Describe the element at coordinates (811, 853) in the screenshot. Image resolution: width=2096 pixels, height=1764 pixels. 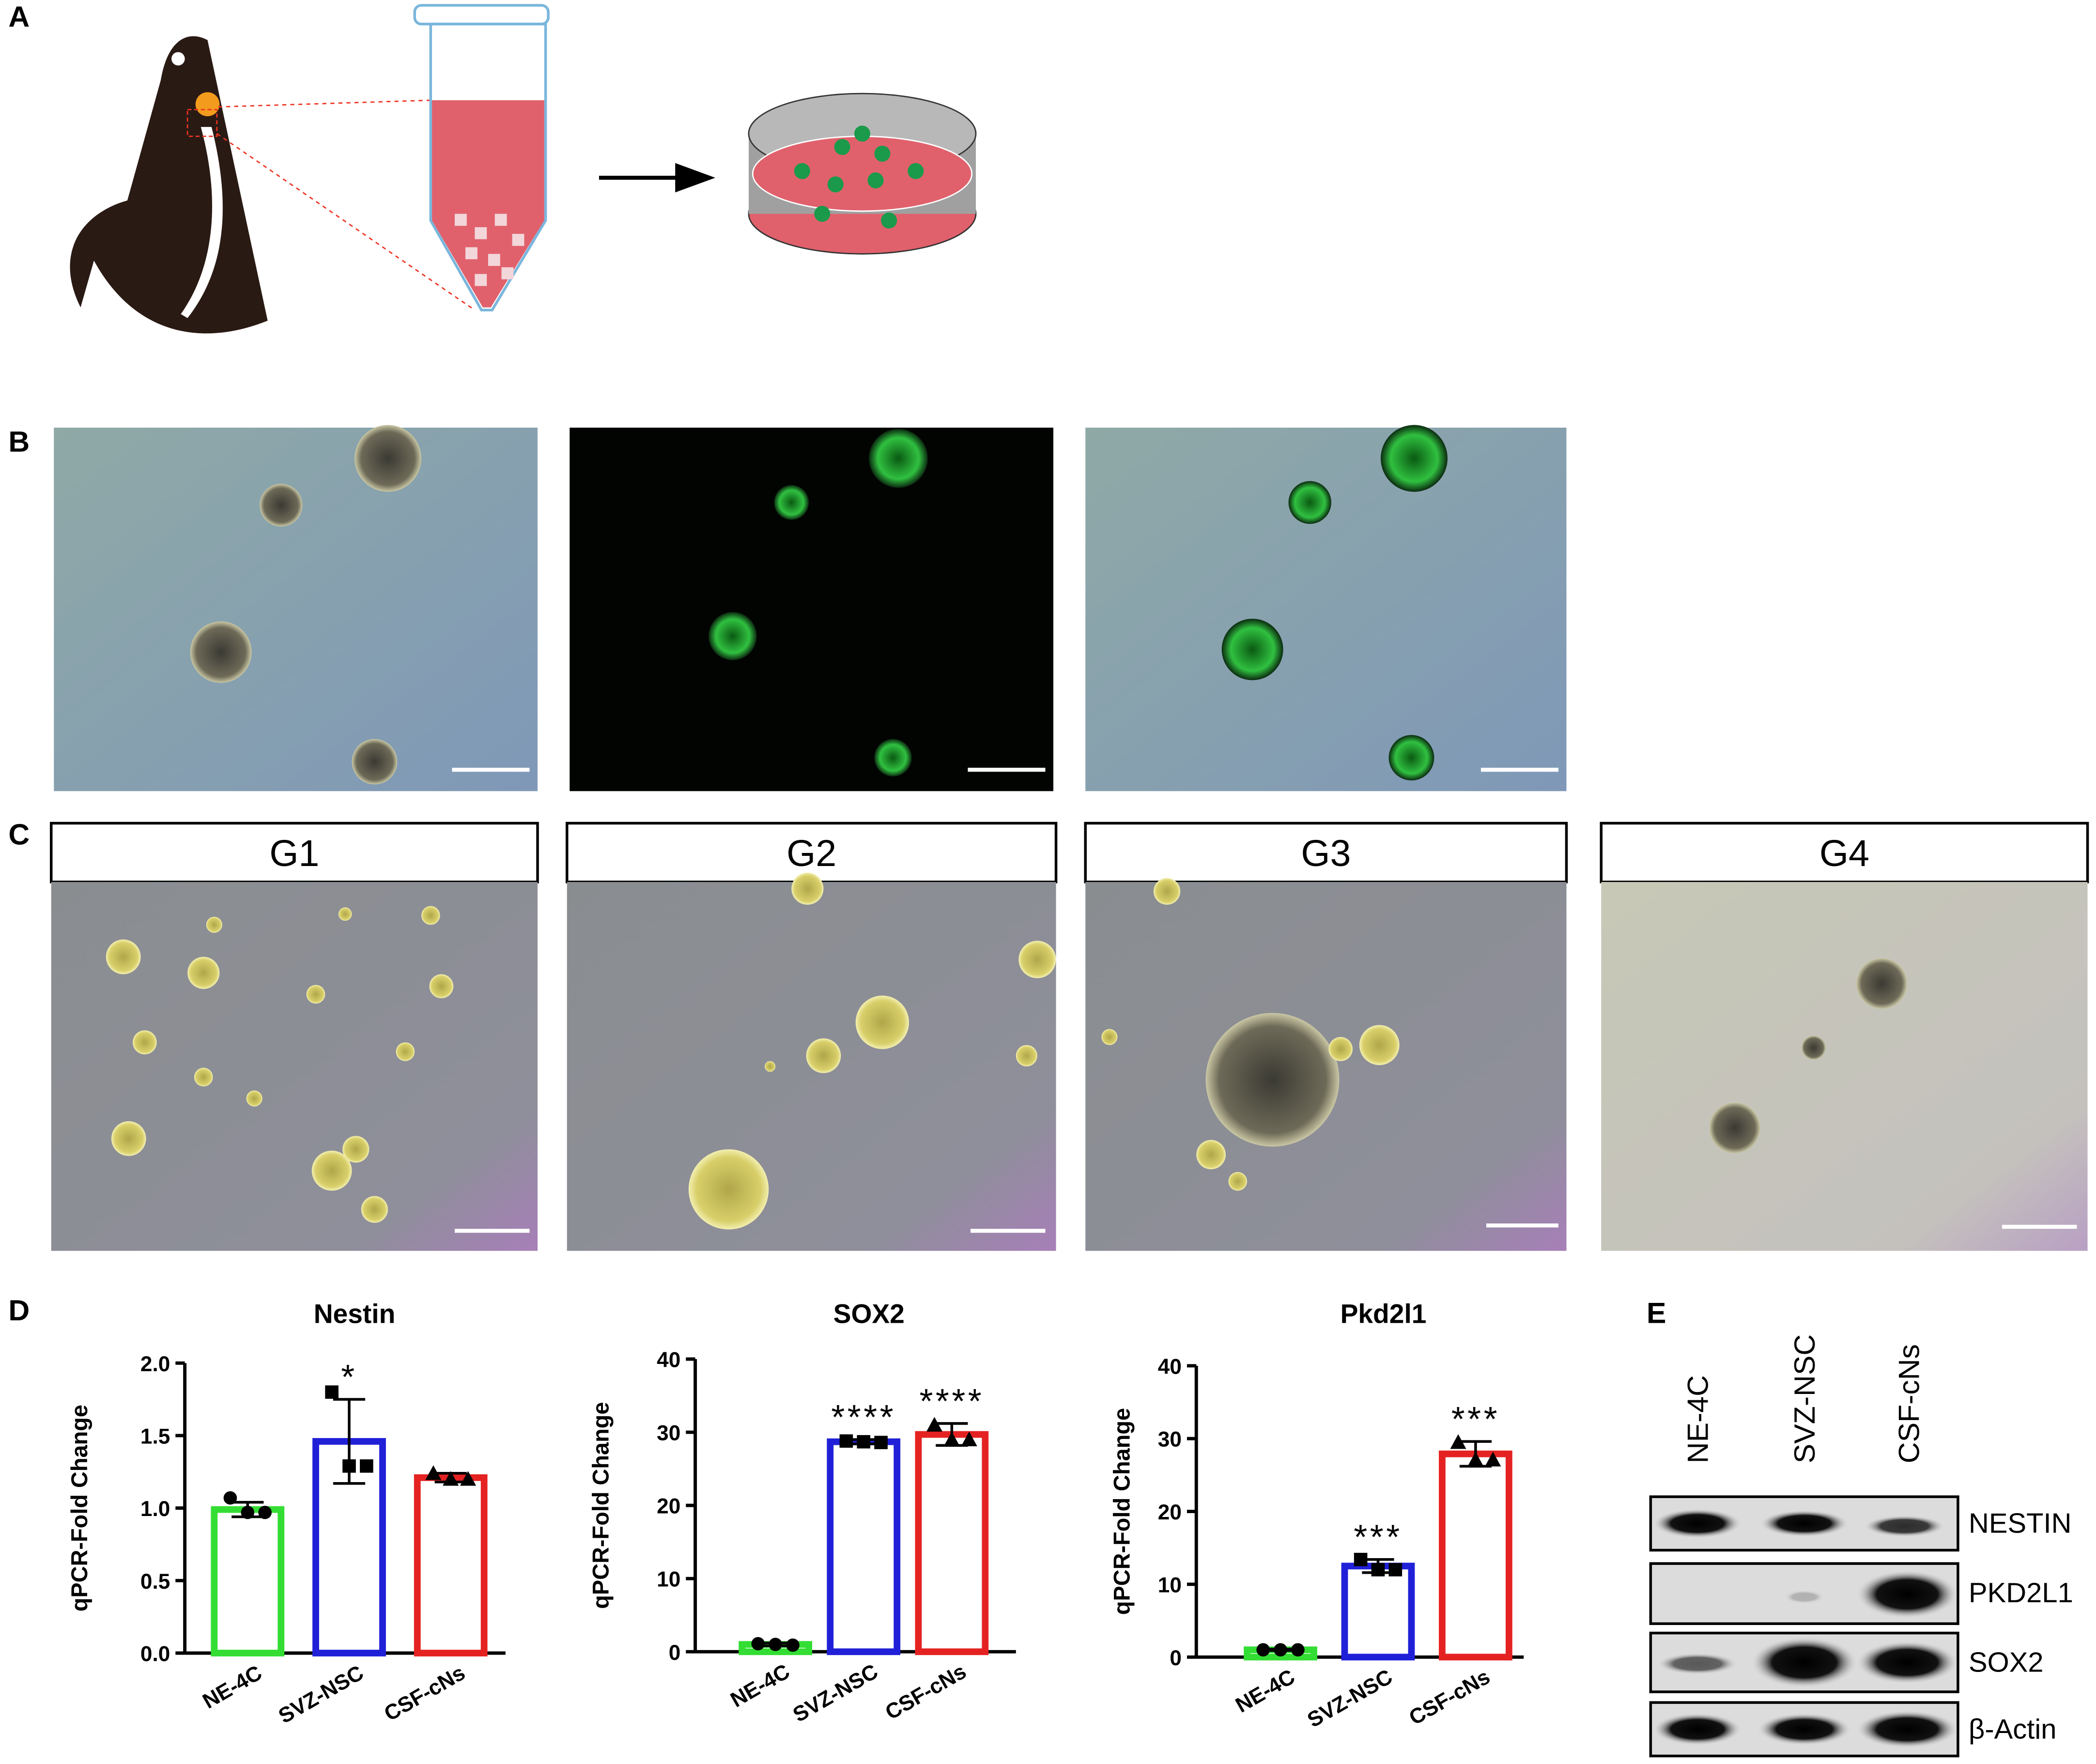
I see `group-label: G2` at that location.